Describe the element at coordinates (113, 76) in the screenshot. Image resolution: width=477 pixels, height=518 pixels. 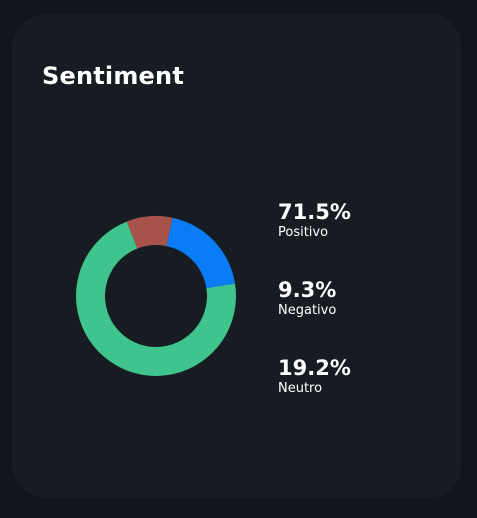
I see `card-title: Sentiment` at that location.